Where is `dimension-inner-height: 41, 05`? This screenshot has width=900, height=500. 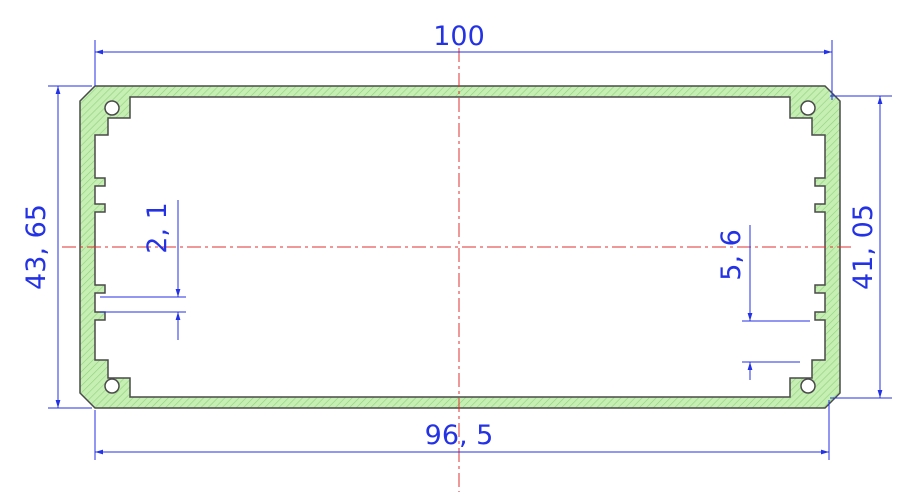 dimension-inner-height: 41, 05 is located at coordinates (863, 247).